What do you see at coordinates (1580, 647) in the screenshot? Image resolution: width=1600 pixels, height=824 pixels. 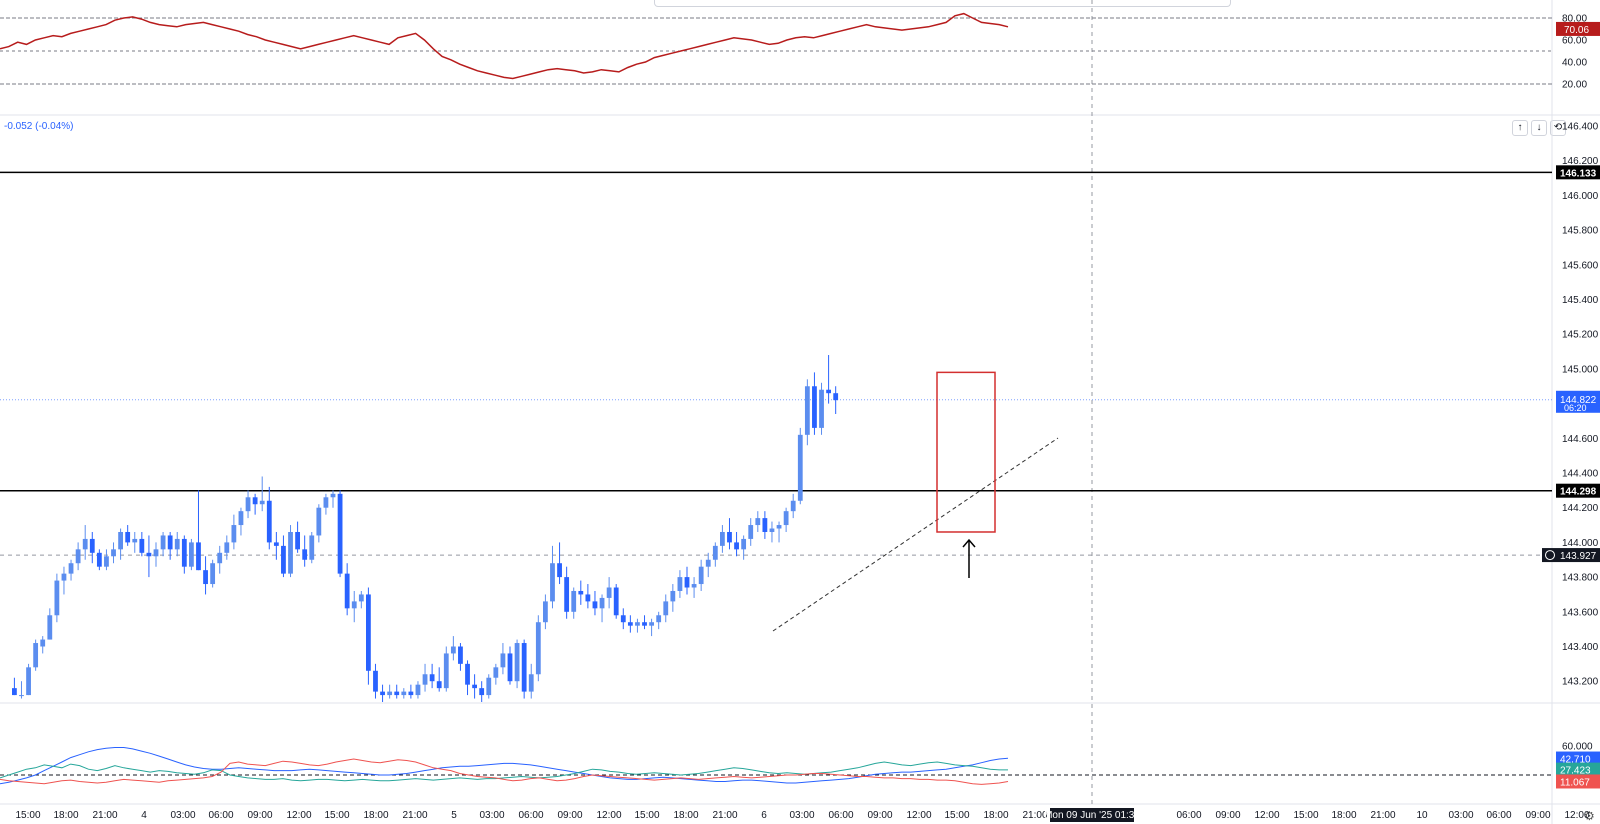 I see `price-tick-label: 143.400` at bounding box center [1580, 647].